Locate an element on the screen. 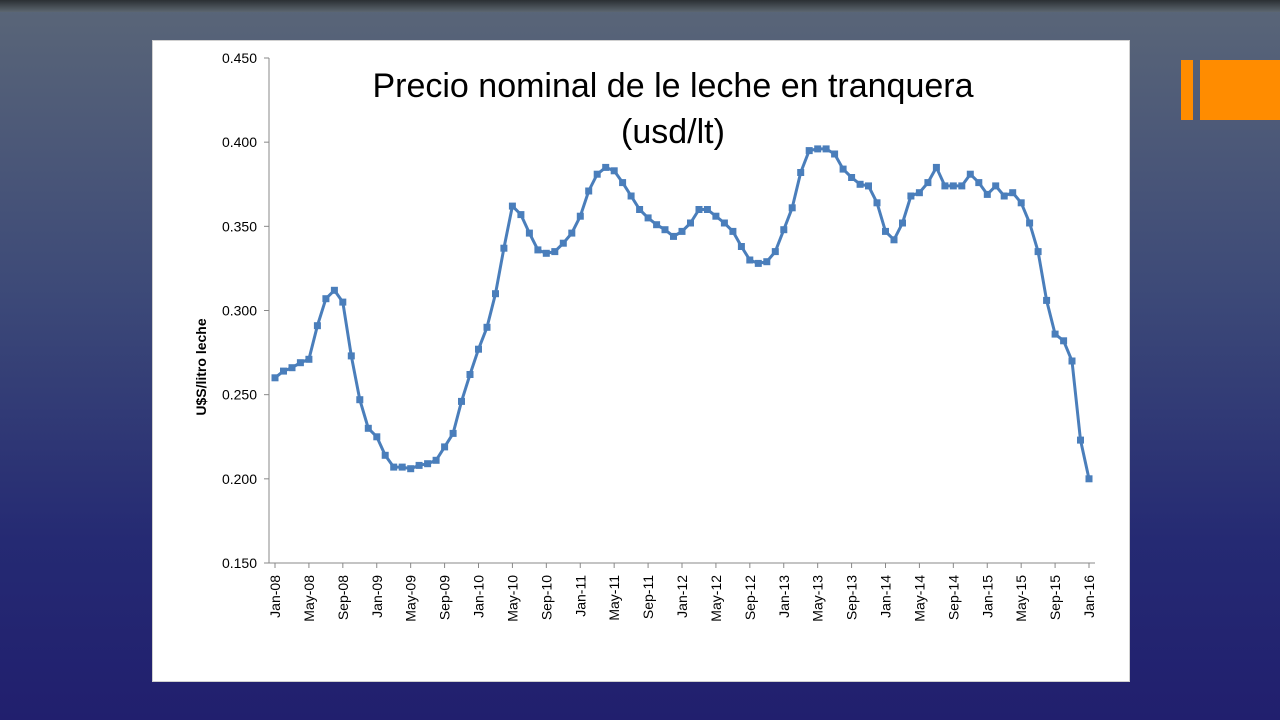  x-tick-label: Sep-08 is located at coordinates (343, 597).